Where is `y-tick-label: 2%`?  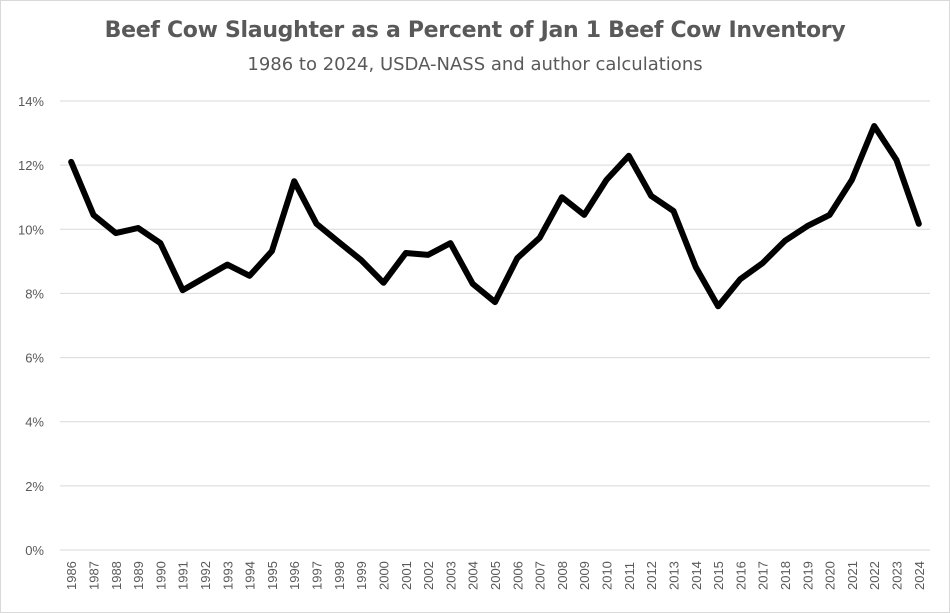 y-tick-label: 2% is located at coordinates (34, 486).